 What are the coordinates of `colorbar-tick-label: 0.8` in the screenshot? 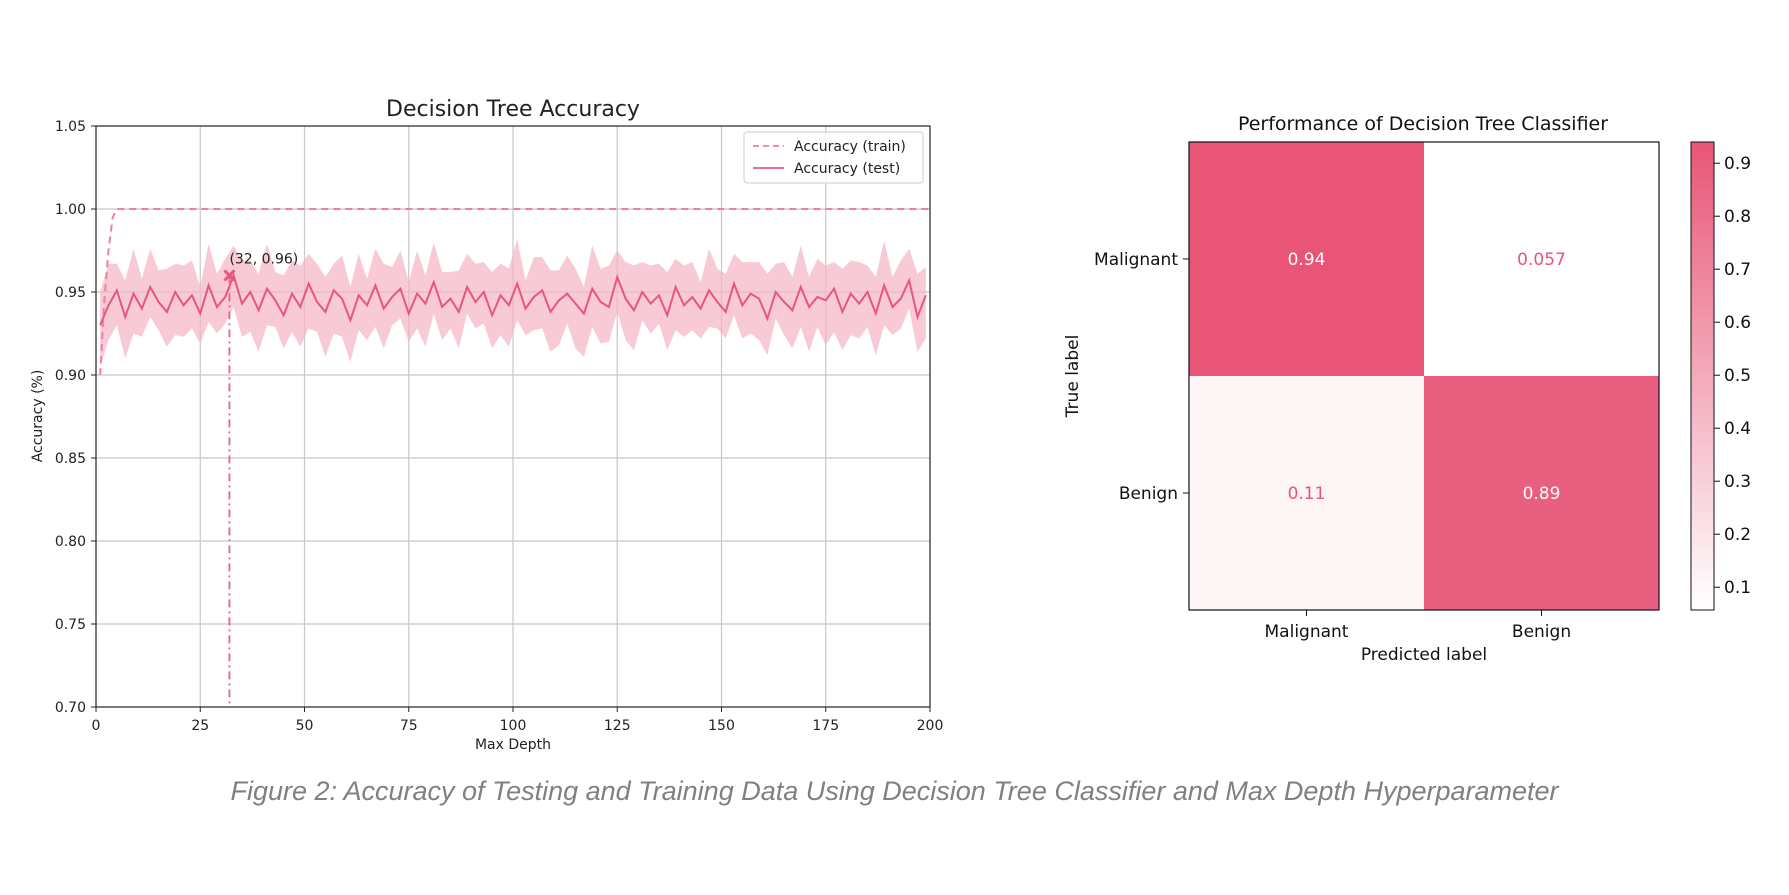 It's located at (1737, 217).